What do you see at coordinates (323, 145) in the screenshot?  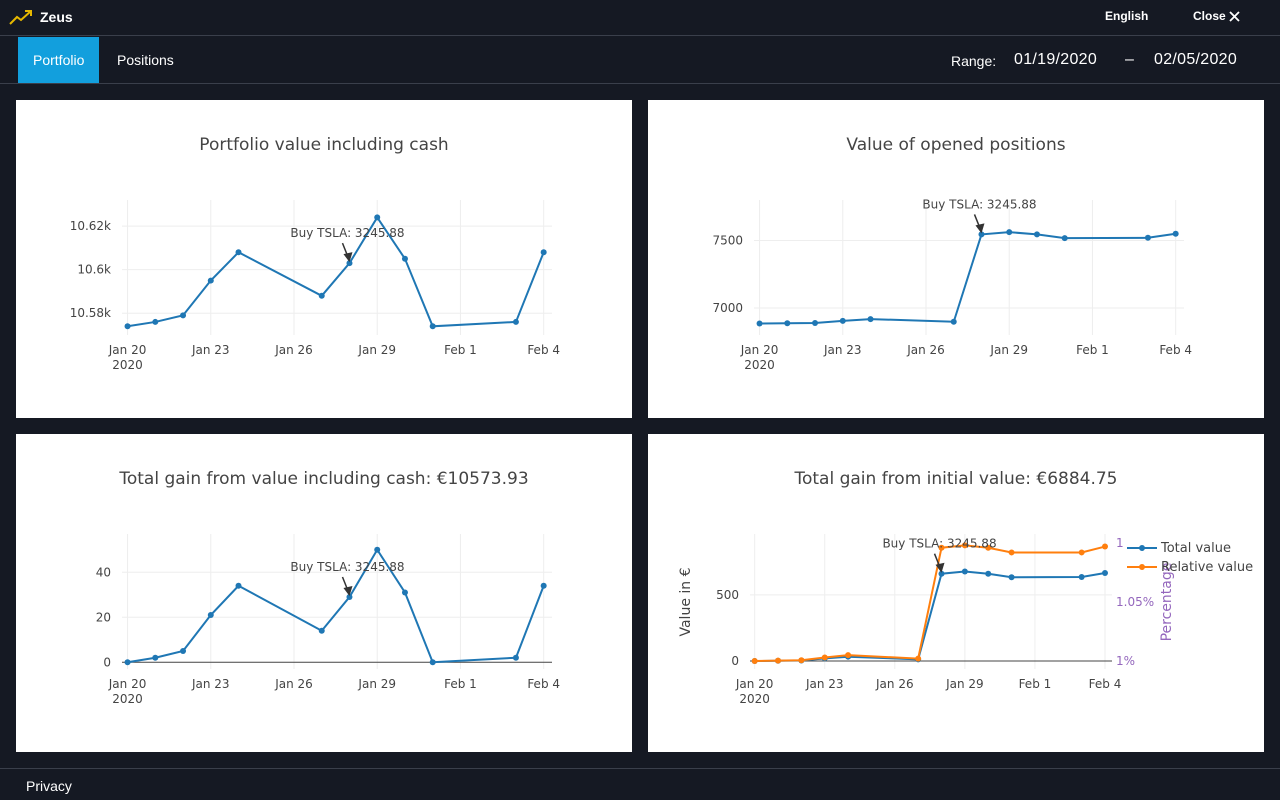 I see `chart-title: Portfolio value including cash` at bounding box center [323, 145].